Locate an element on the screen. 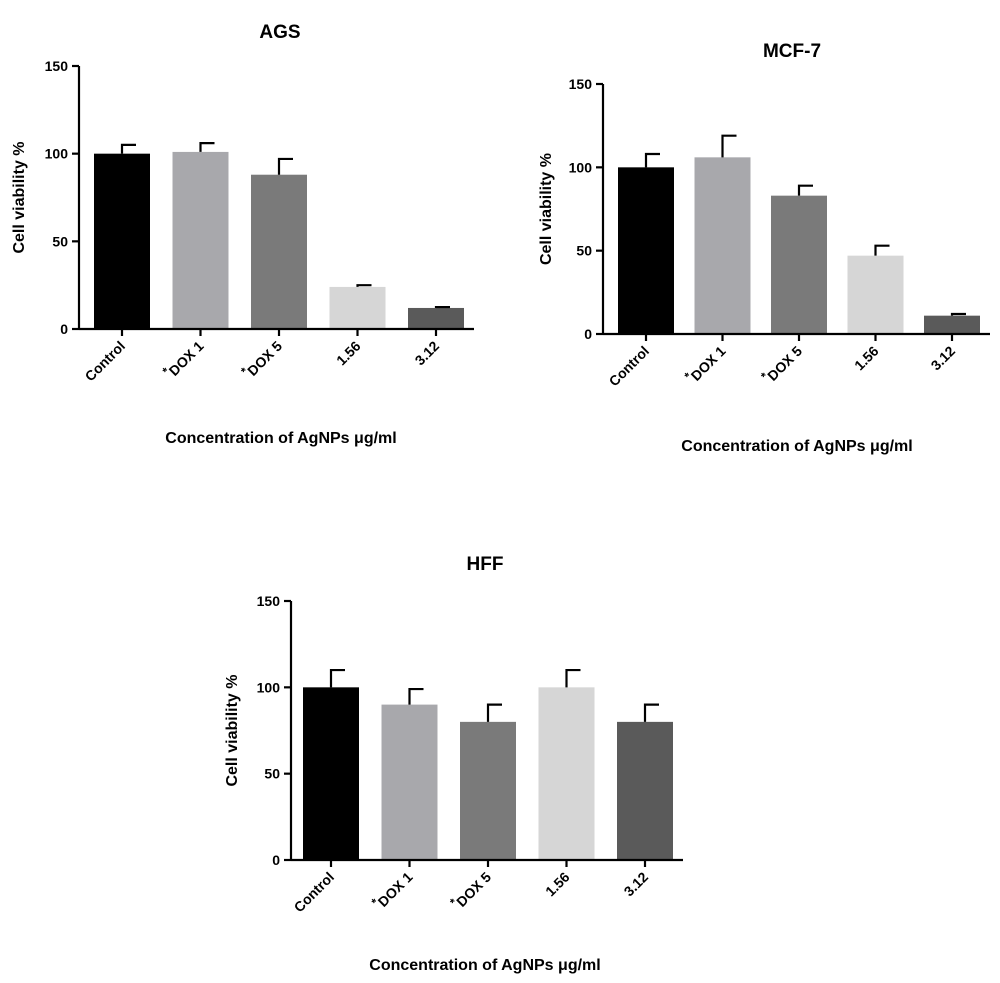 The height and width of the screenshot is (983, 1000). chart-title: AGS is located at coordinates (279, 32).